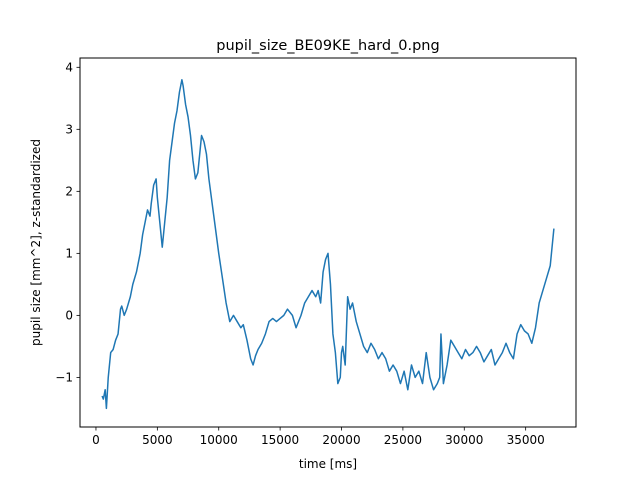 This screenshot has width=640, height=480. I want to click on y-tick-label: 0, so click(69, 316).